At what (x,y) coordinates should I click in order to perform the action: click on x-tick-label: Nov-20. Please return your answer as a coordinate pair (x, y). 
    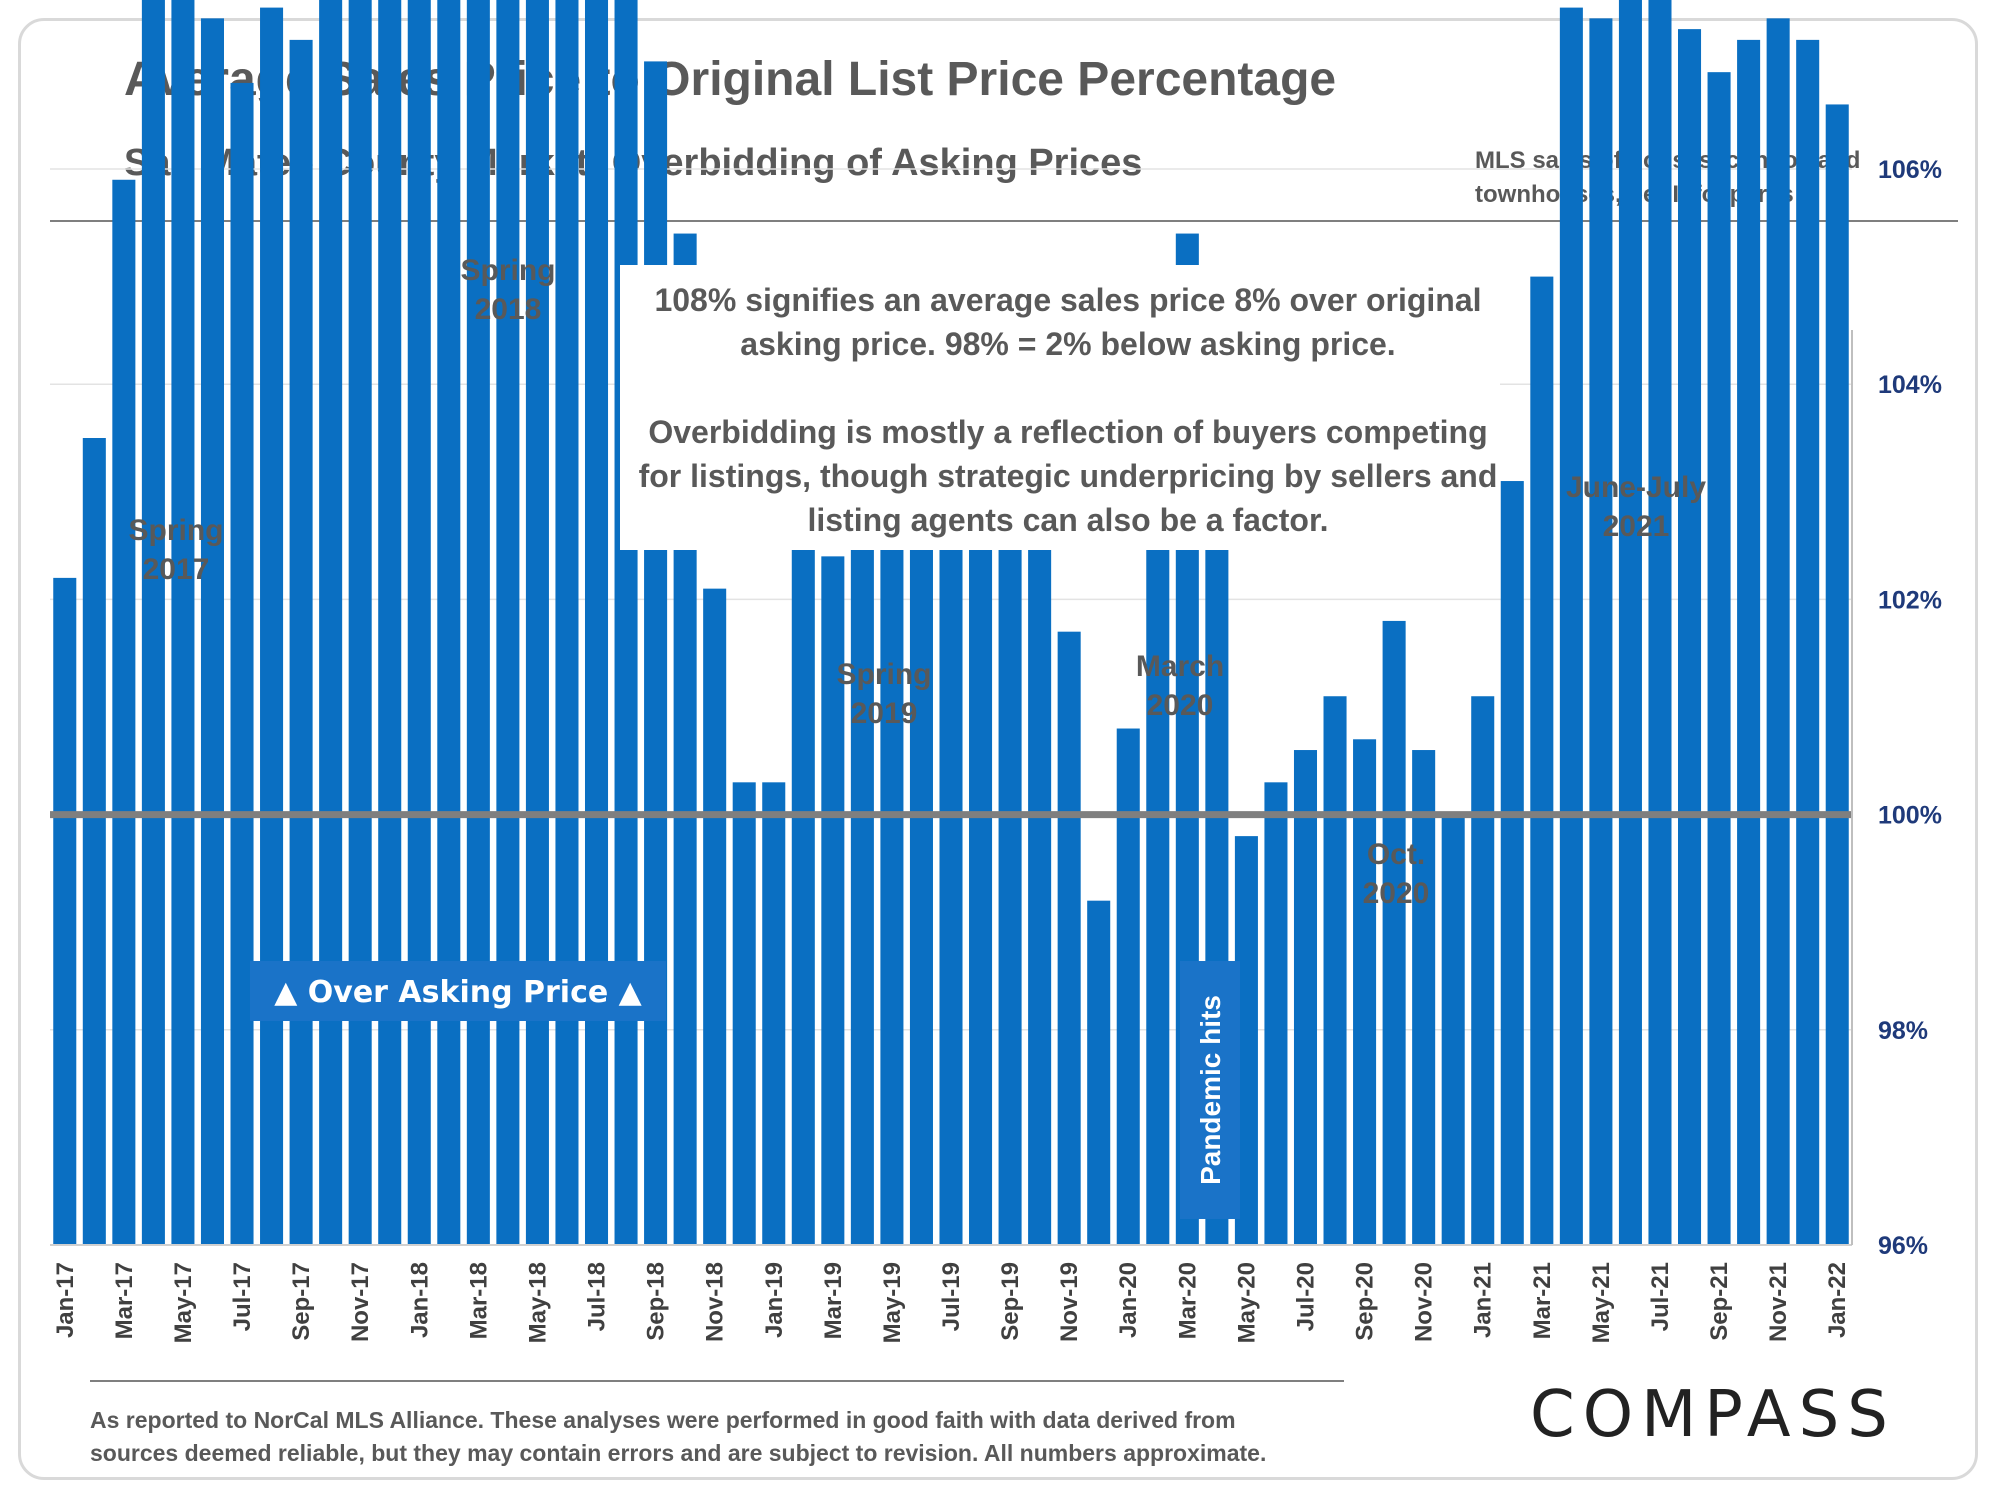
    Looking at the image, I should click on (1424, 1302).